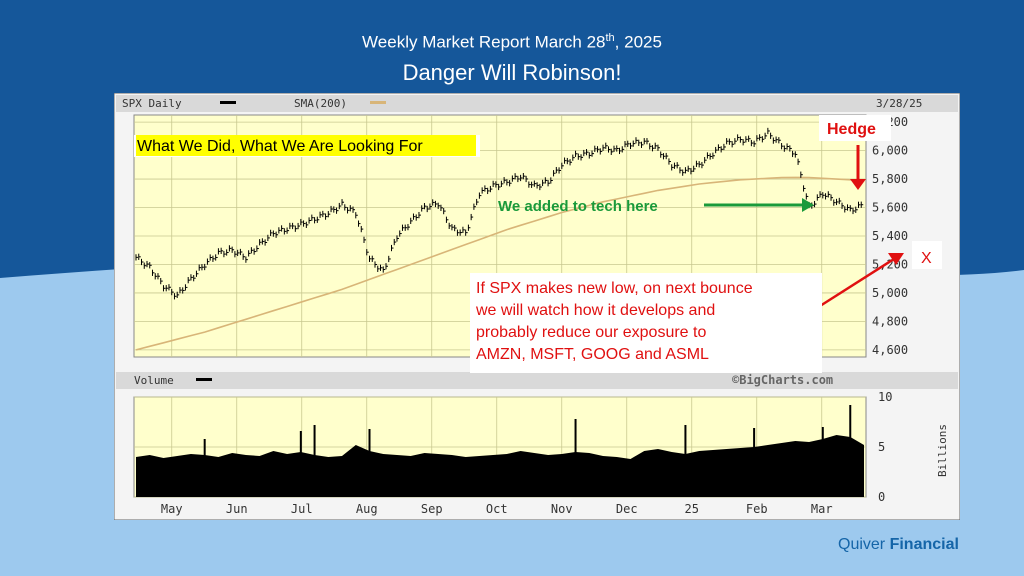 The height and width of the screenshot is (576, 1024). I want to click on volume-spikes, so click(527, 451).